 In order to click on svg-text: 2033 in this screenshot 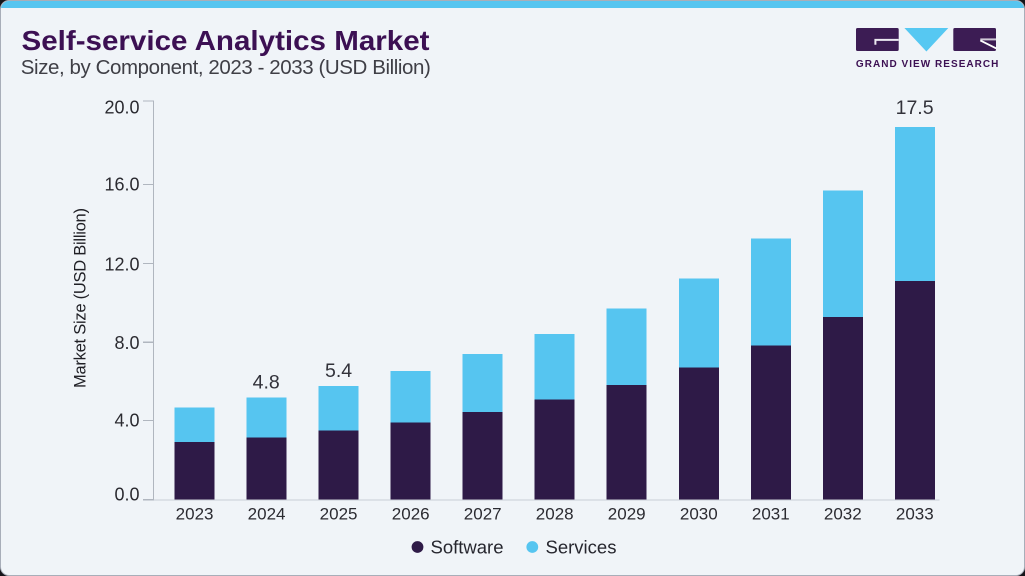, I will do `click(915, 514)`.